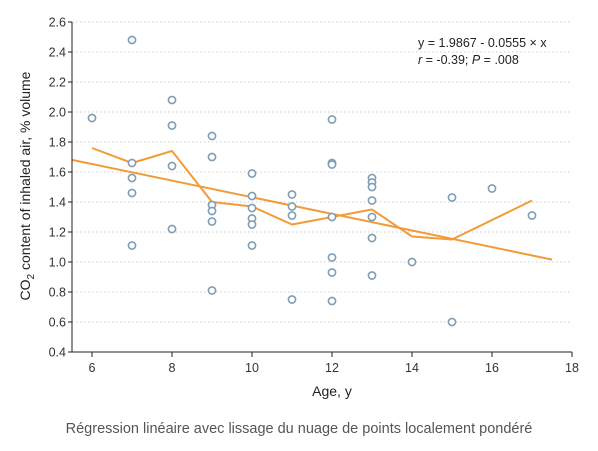 Image resolution: width=598 pixels, height=451 pixels. What do you see at coordinates (172, 368) in the screenshot?
I see `x-tick-label: 8` at bounding box center [172, 368].